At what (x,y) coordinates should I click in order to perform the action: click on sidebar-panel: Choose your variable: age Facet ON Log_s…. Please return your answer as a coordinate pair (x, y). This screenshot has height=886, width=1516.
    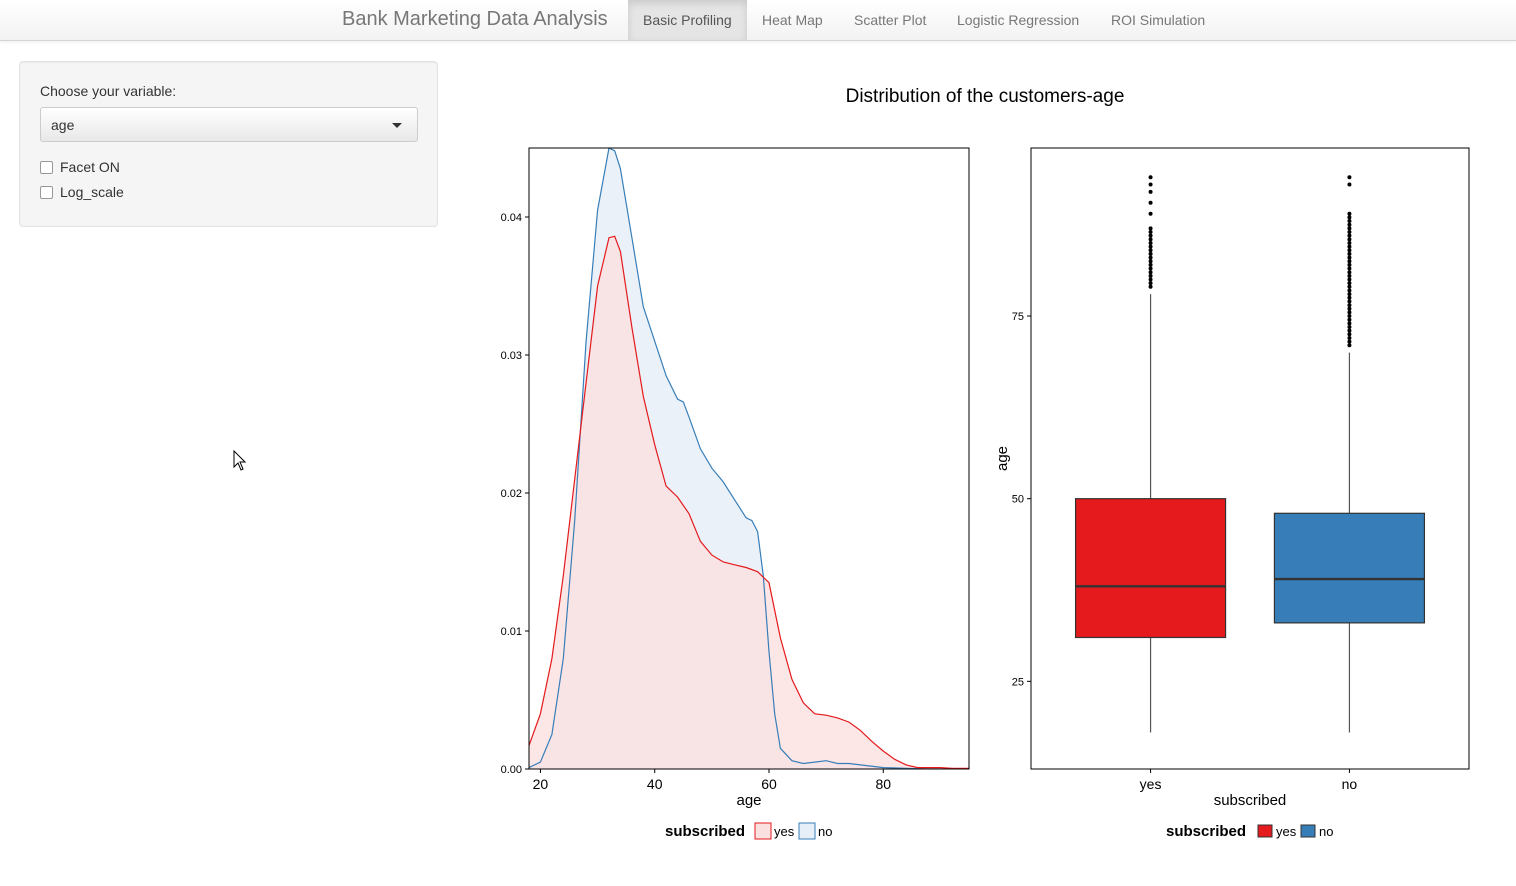
    Looking at the image, I should click on (228, 144).